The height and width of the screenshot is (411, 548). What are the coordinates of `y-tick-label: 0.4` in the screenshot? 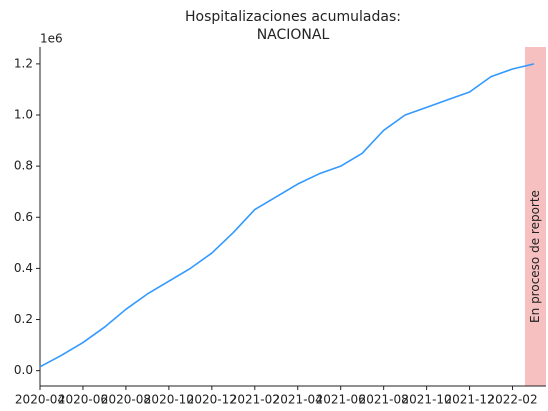 It's located at (23, 268).